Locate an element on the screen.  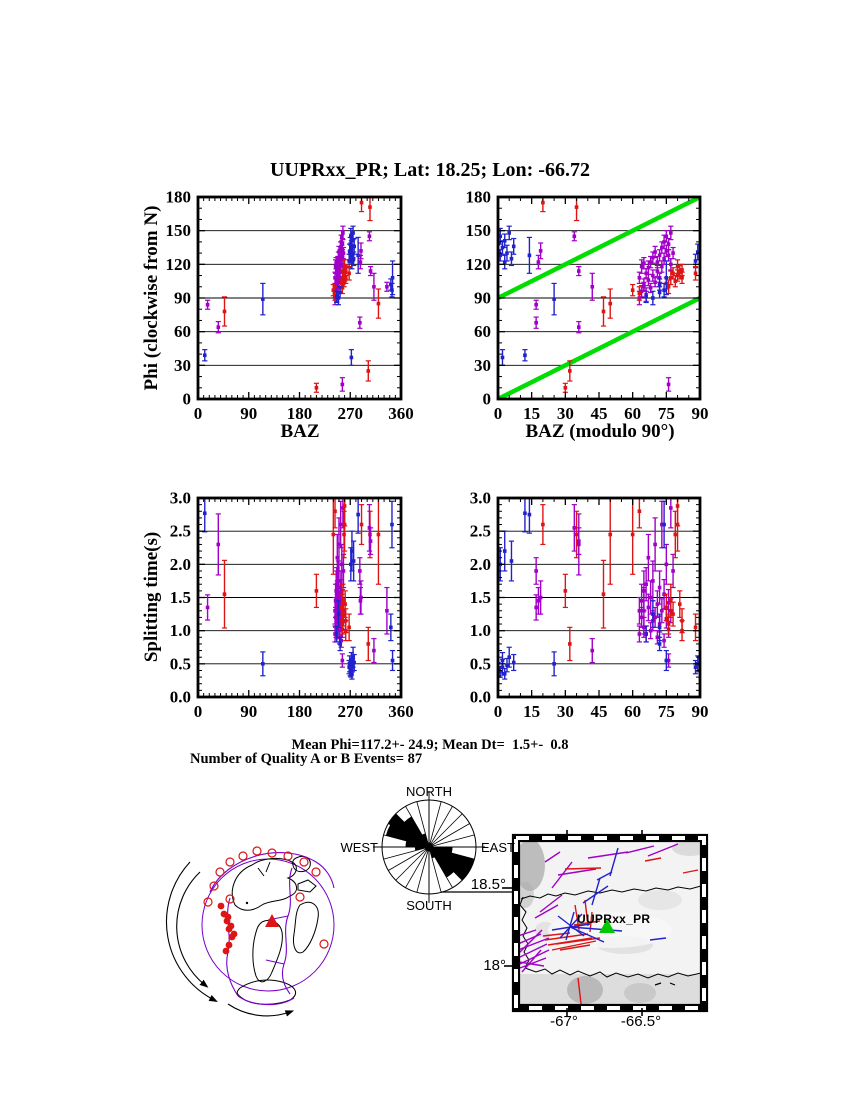
map-lat-label-18p5: 18.5° is located at coordinates (488, 884).